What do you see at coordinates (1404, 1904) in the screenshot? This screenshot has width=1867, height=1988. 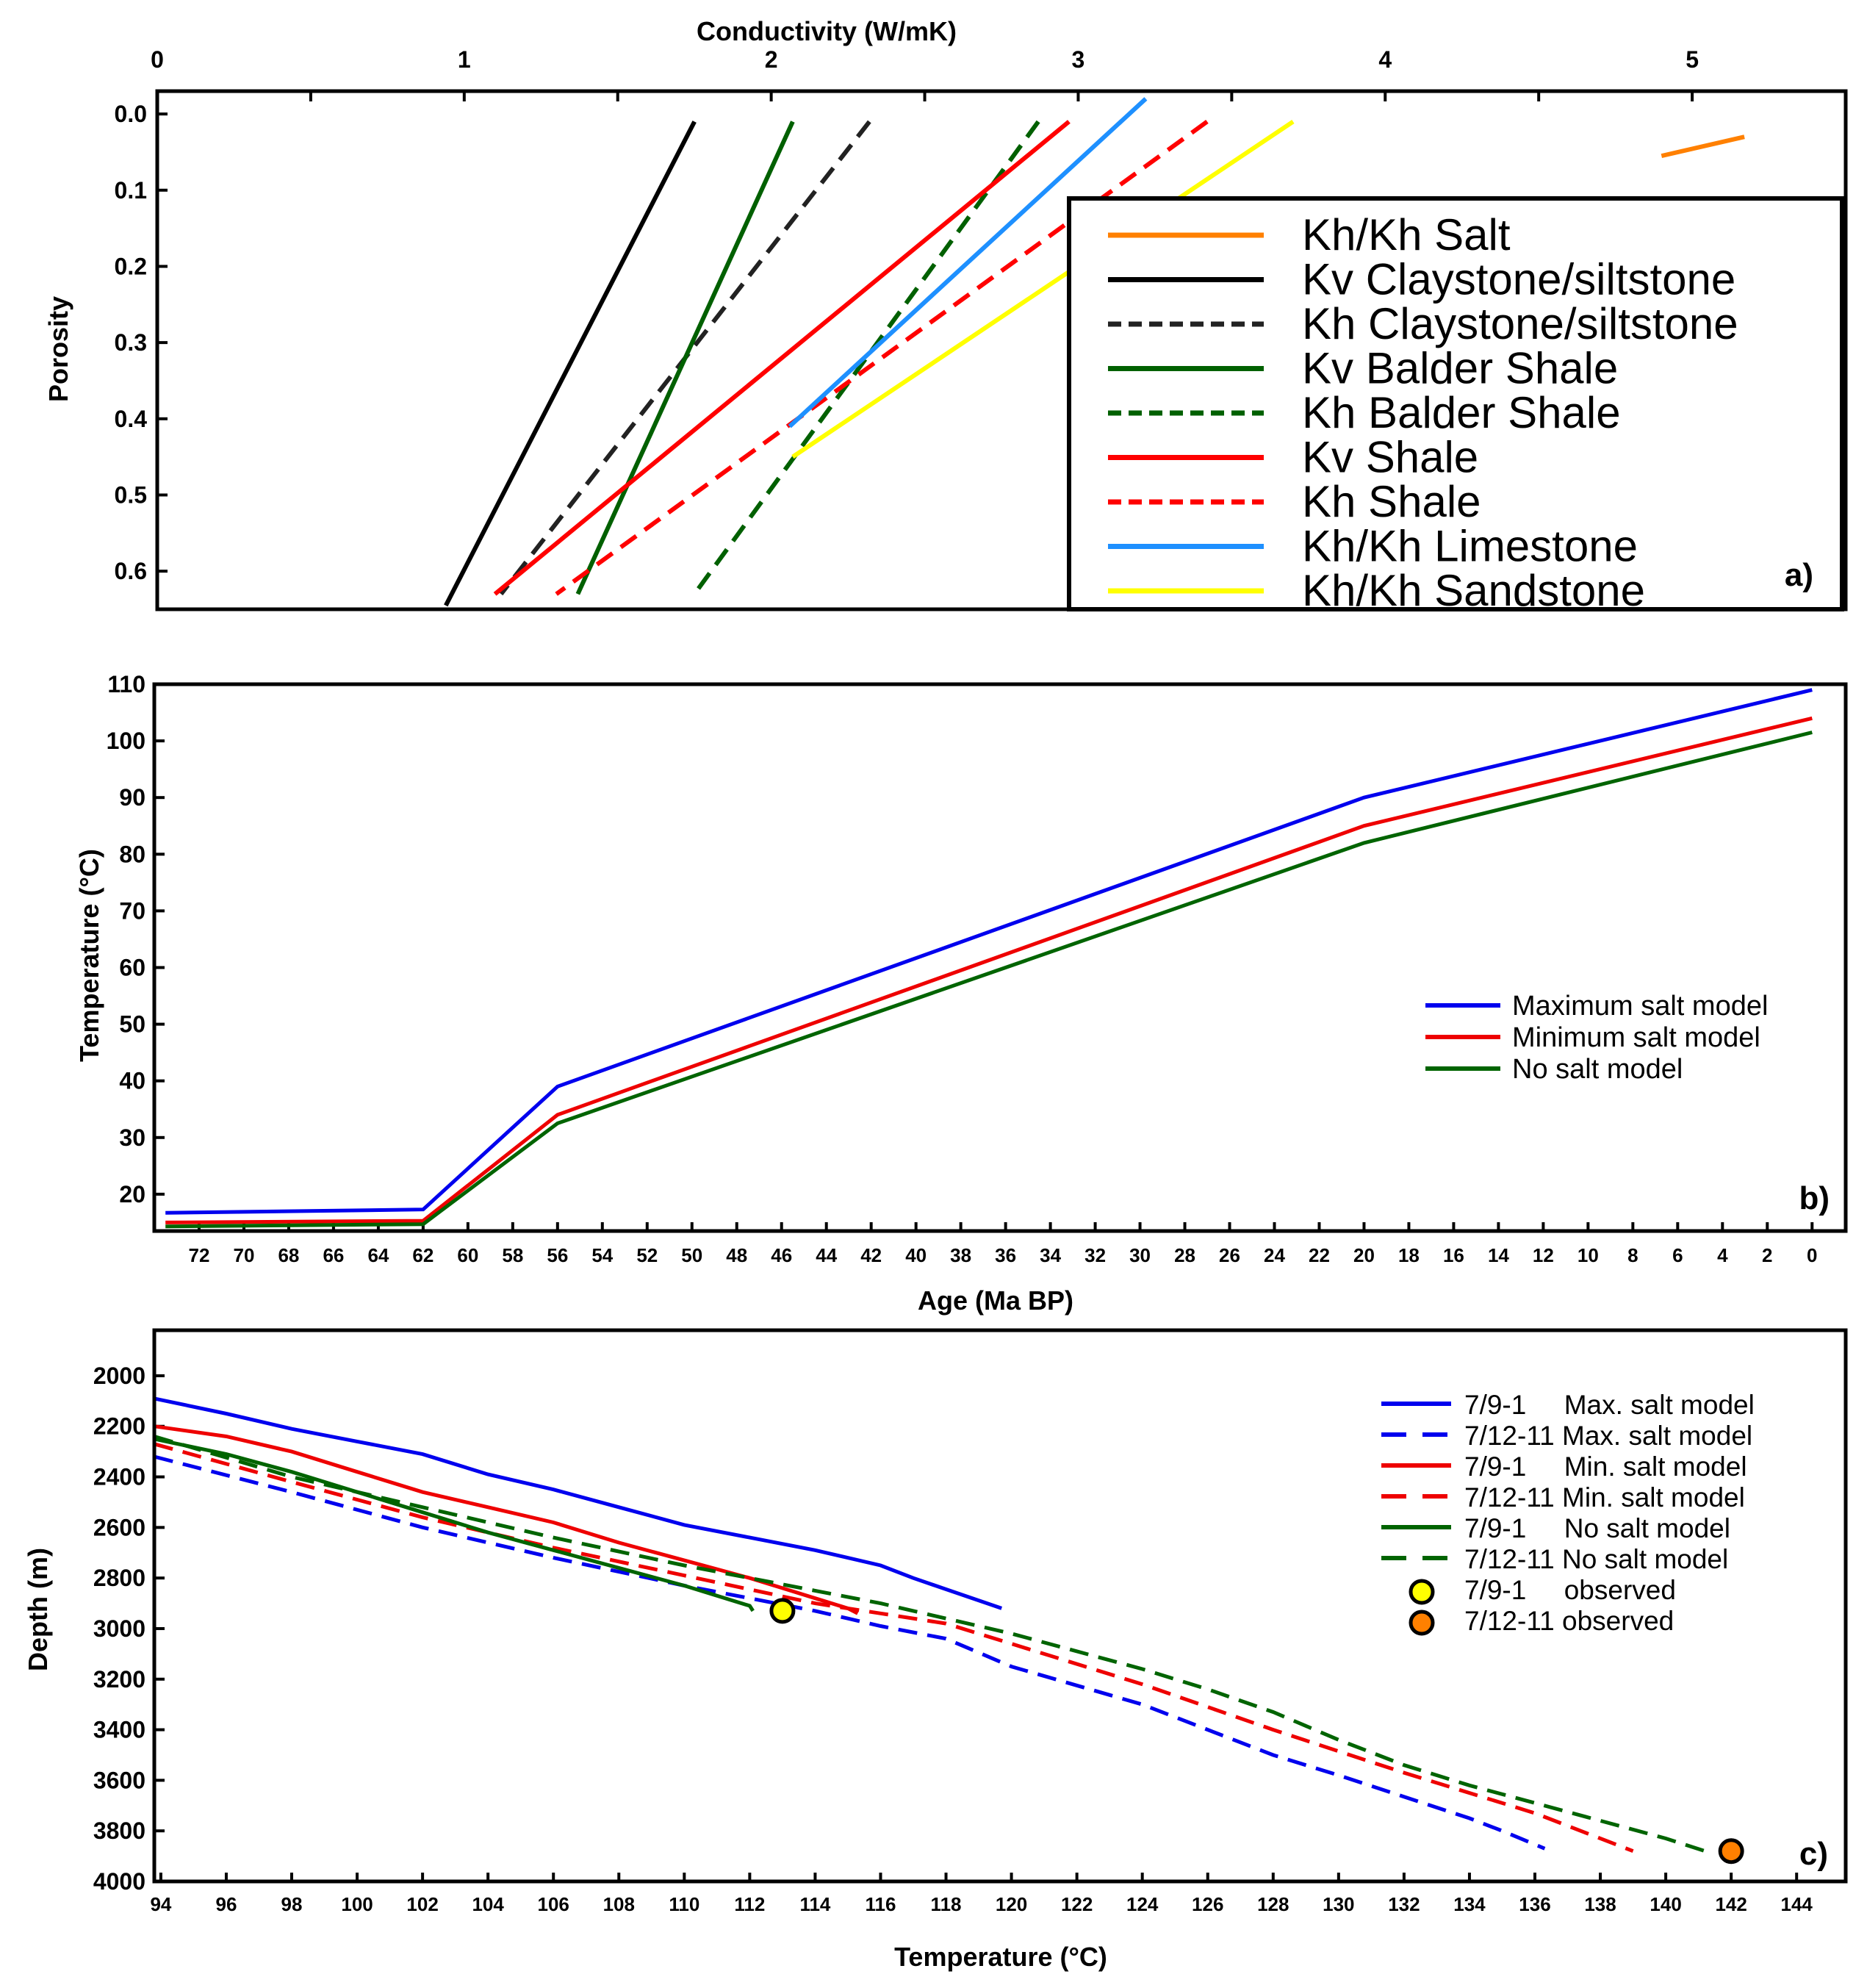 I see `x-tick-label: 132` at bounding box center [1404, 1904].